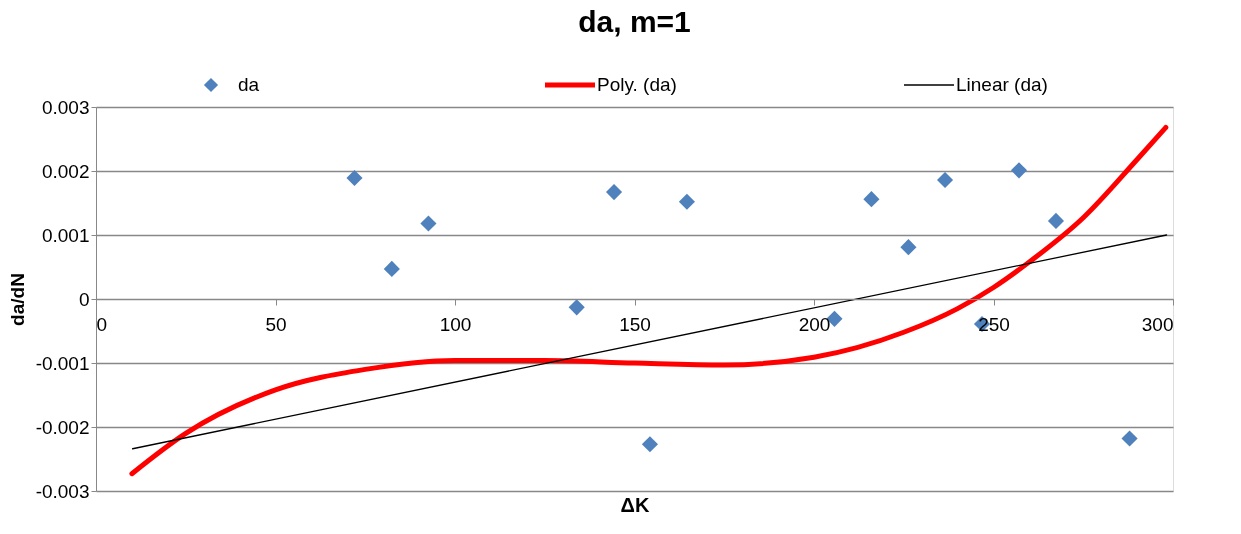  What do you see at coordinates (62, 363) in the screenshot?
I see `y-tick-label: -0.001` at bounding box center [62, 363].